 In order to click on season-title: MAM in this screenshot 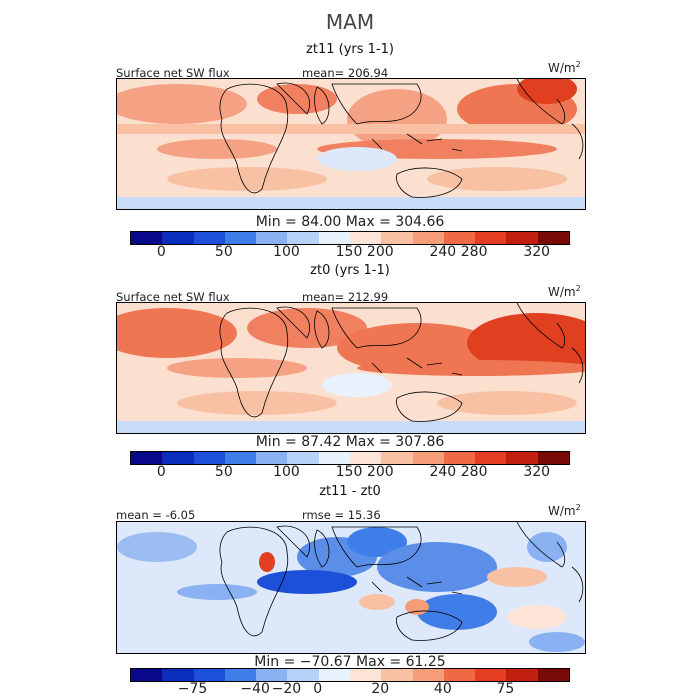, I will do `click(350, 22)`.